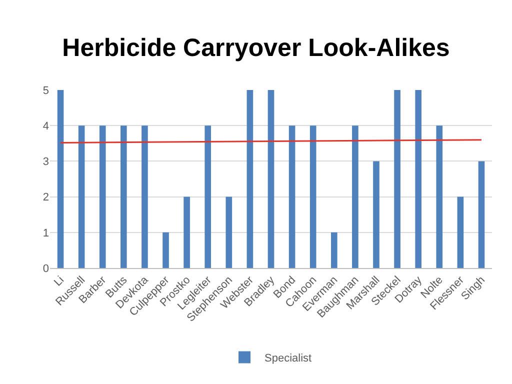 The width and height of the screenshot is (512, 384). I want to click on legend-label: Specialist, so click(288, 358).